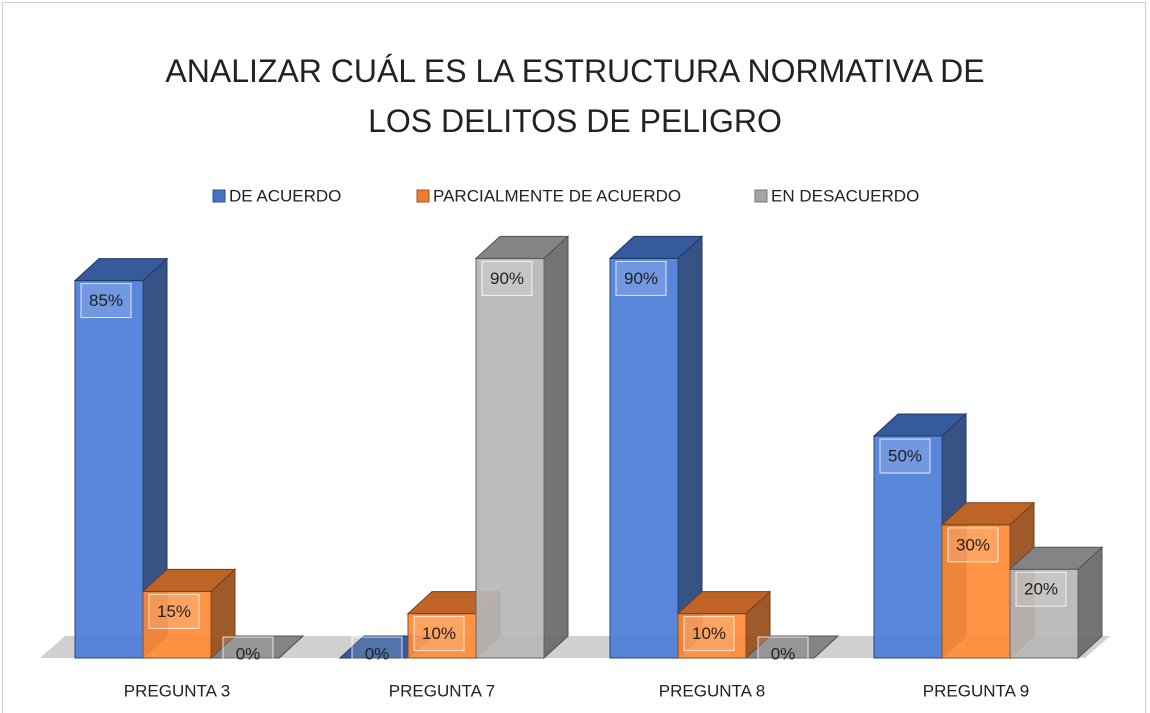 The height and width of the screenshot is (713, 1150). I want to click on data-label: 20%, so click(1041, 589).